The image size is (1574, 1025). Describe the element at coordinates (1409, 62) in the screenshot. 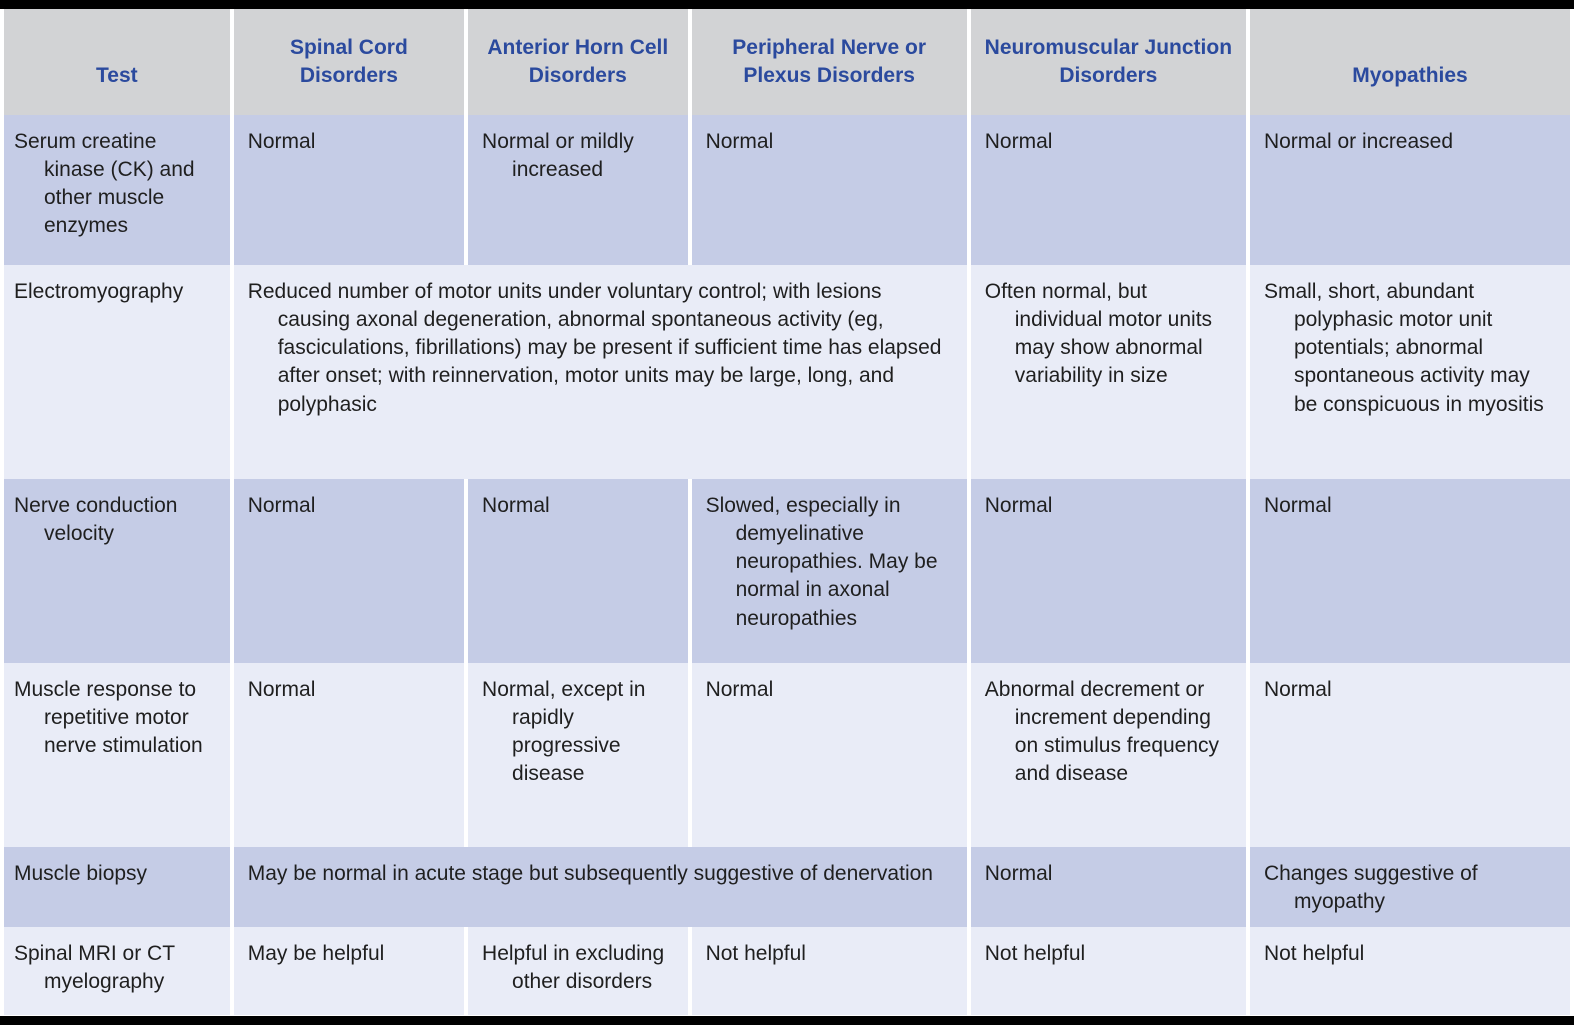

I see `column-header-myopathies: Myopathies` at that location.